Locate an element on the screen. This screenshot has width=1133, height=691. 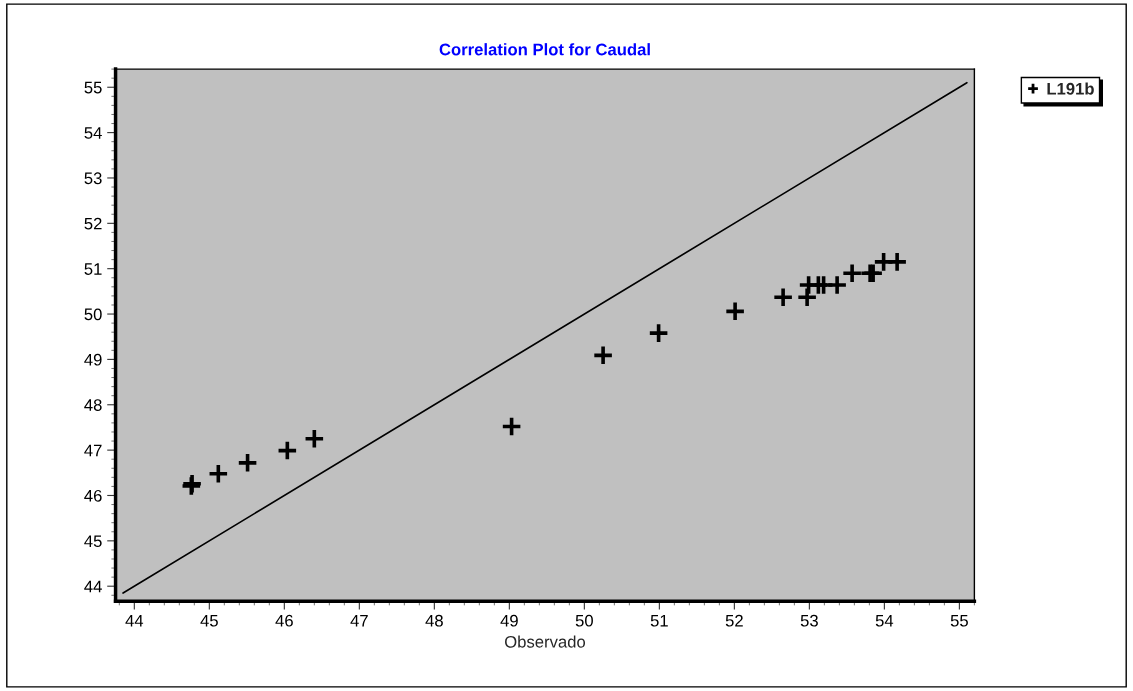
y-tick-label: 44 is located at coordinates (93, 586).